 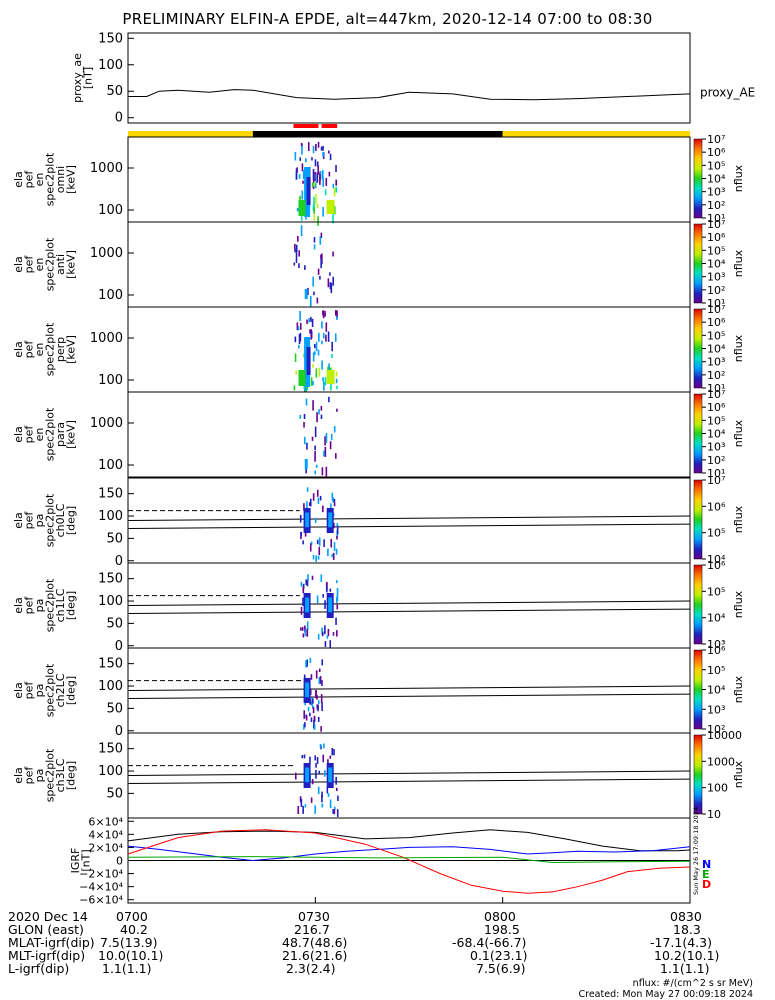 What do you see at coordinates (39, 265) in the screenshot?
I see `y-axis-label-line: en` at bounding box center [39, 265].